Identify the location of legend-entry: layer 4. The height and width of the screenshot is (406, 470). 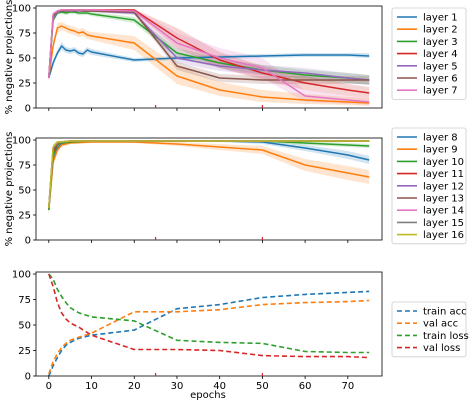
(440, 54).